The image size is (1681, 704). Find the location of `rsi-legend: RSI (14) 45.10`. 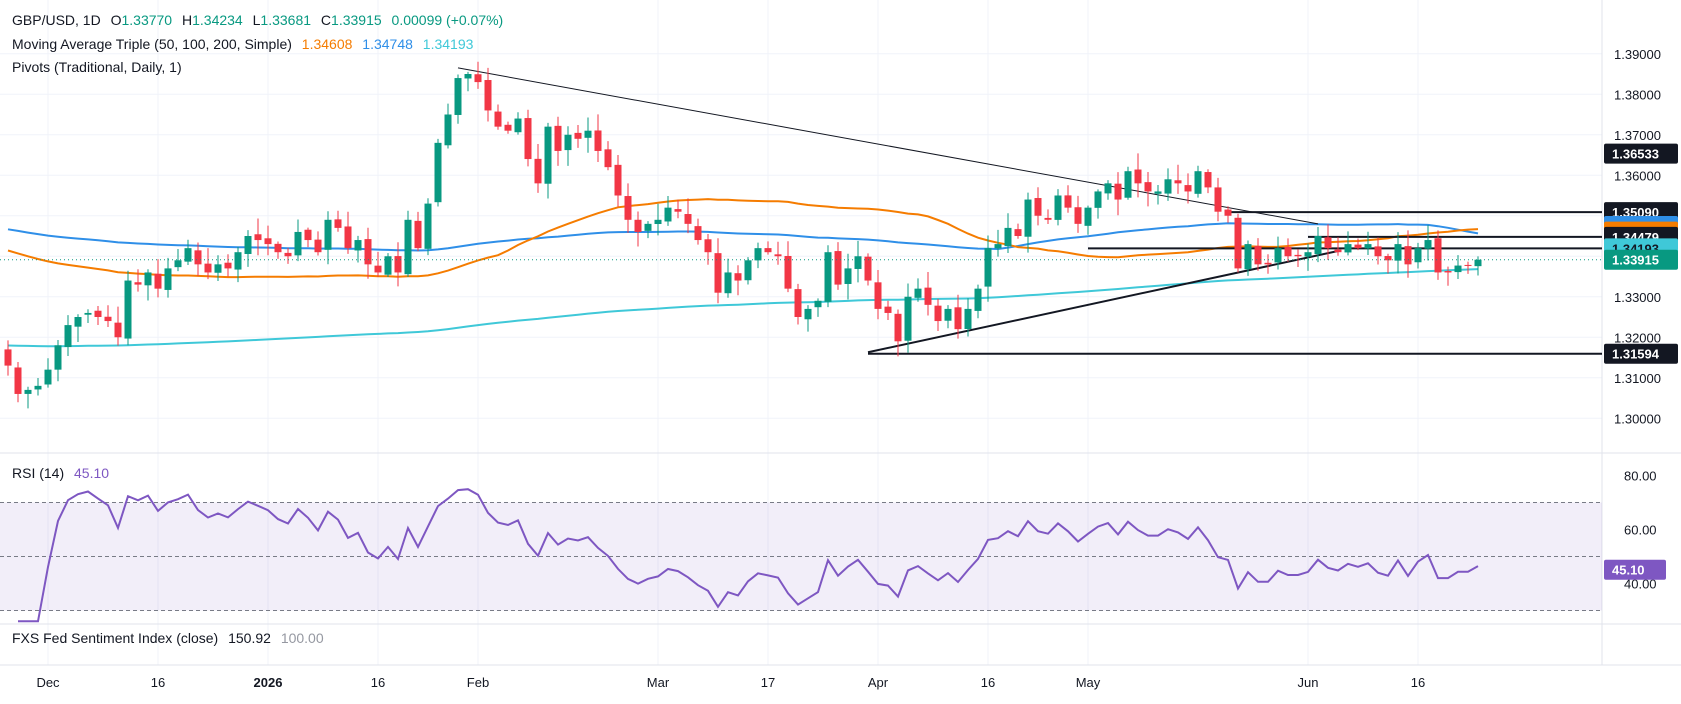

rsi-legend: RSI (14) 45.10 is located at coordinates (63, 473).